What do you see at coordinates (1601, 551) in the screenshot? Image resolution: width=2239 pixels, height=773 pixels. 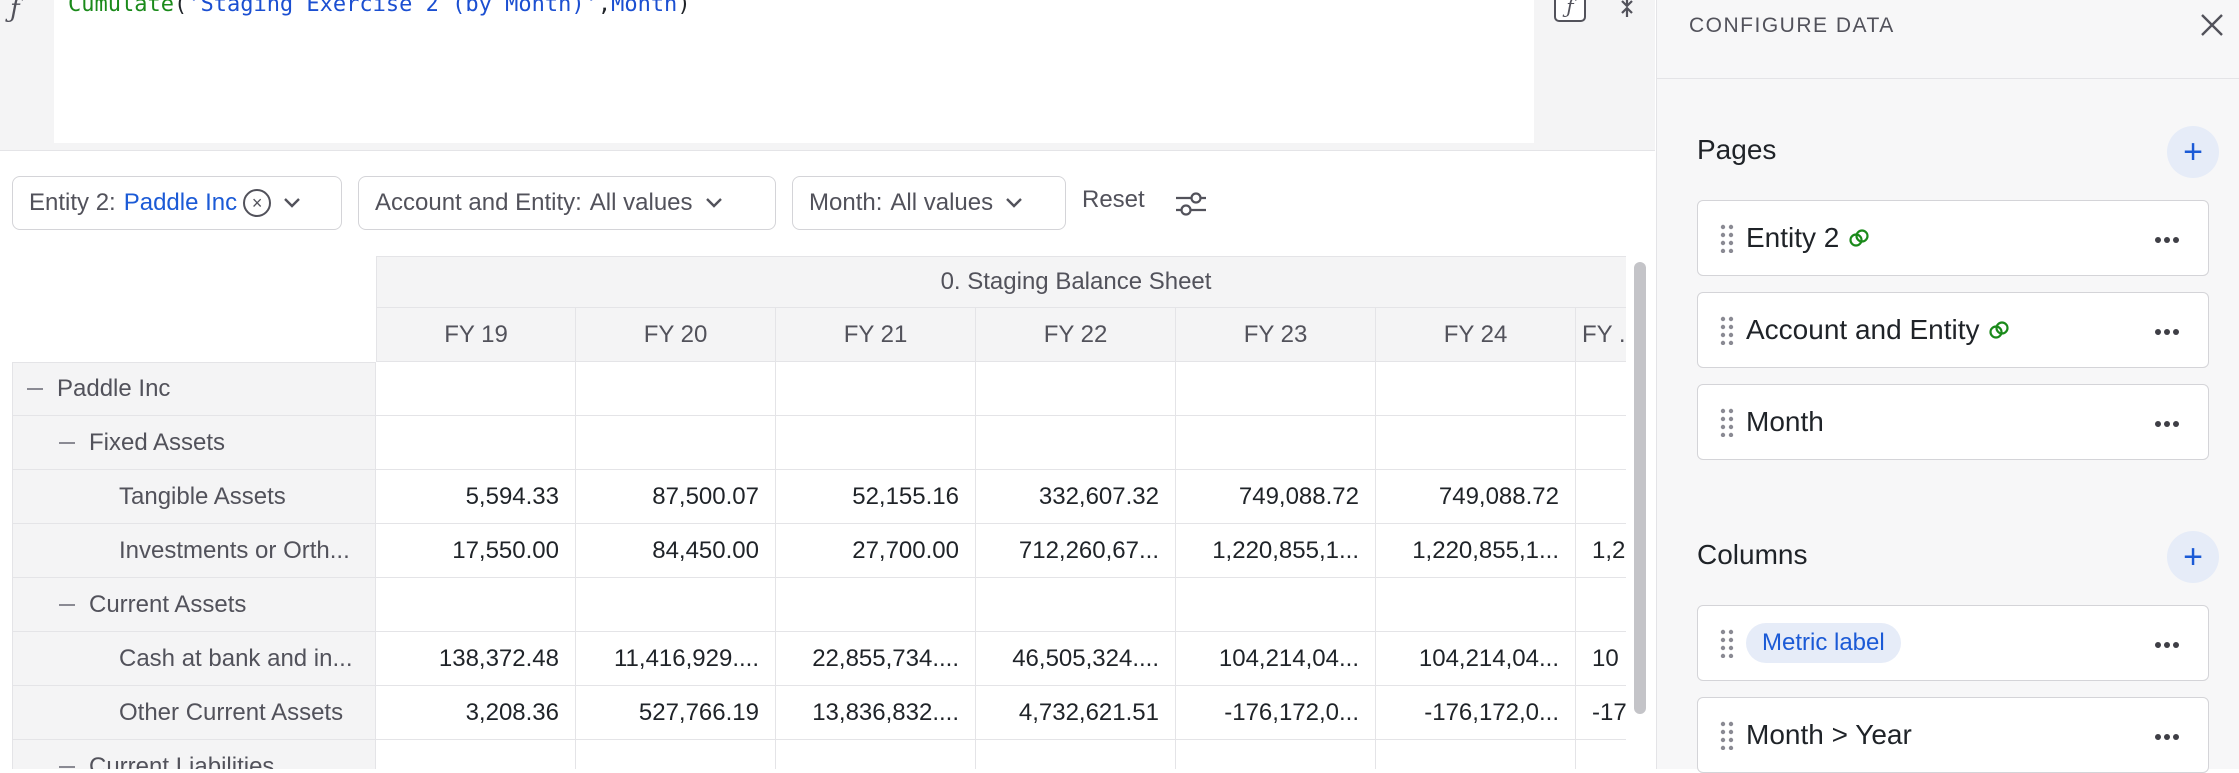 I see `table-cell: 1,2` at bounding box center [1601, 551].